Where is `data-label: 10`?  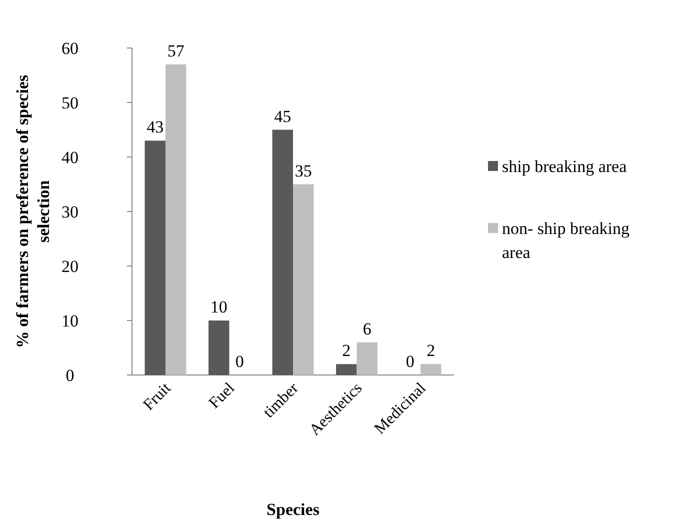 data-label: 10 is located at coordinates (219, 307).